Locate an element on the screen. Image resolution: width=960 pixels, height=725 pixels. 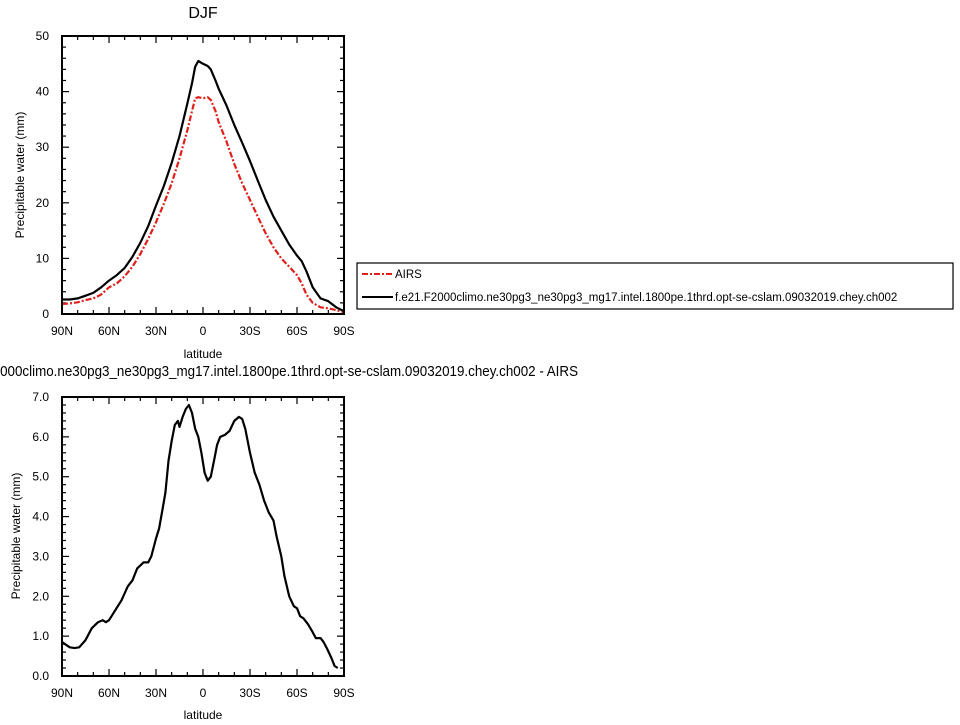
y-tick-label: 40 is located at coordinates (43, 92).